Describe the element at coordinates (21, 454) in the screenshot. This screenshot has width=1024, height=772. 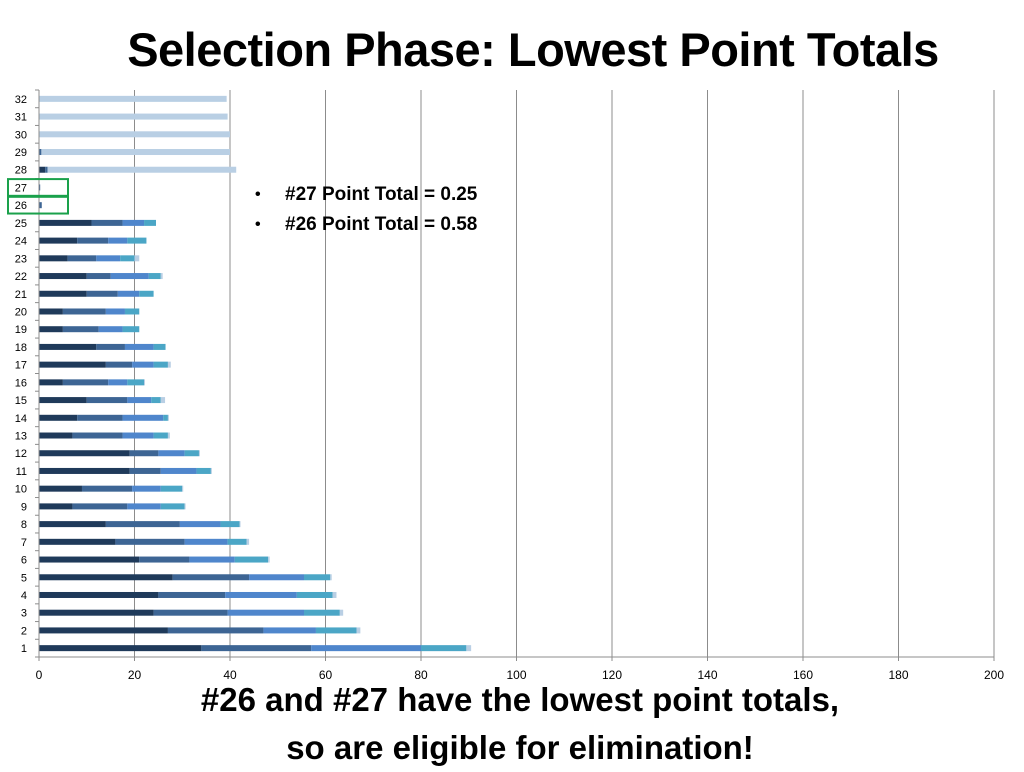
I see `y-tick-label: 12` at that location.